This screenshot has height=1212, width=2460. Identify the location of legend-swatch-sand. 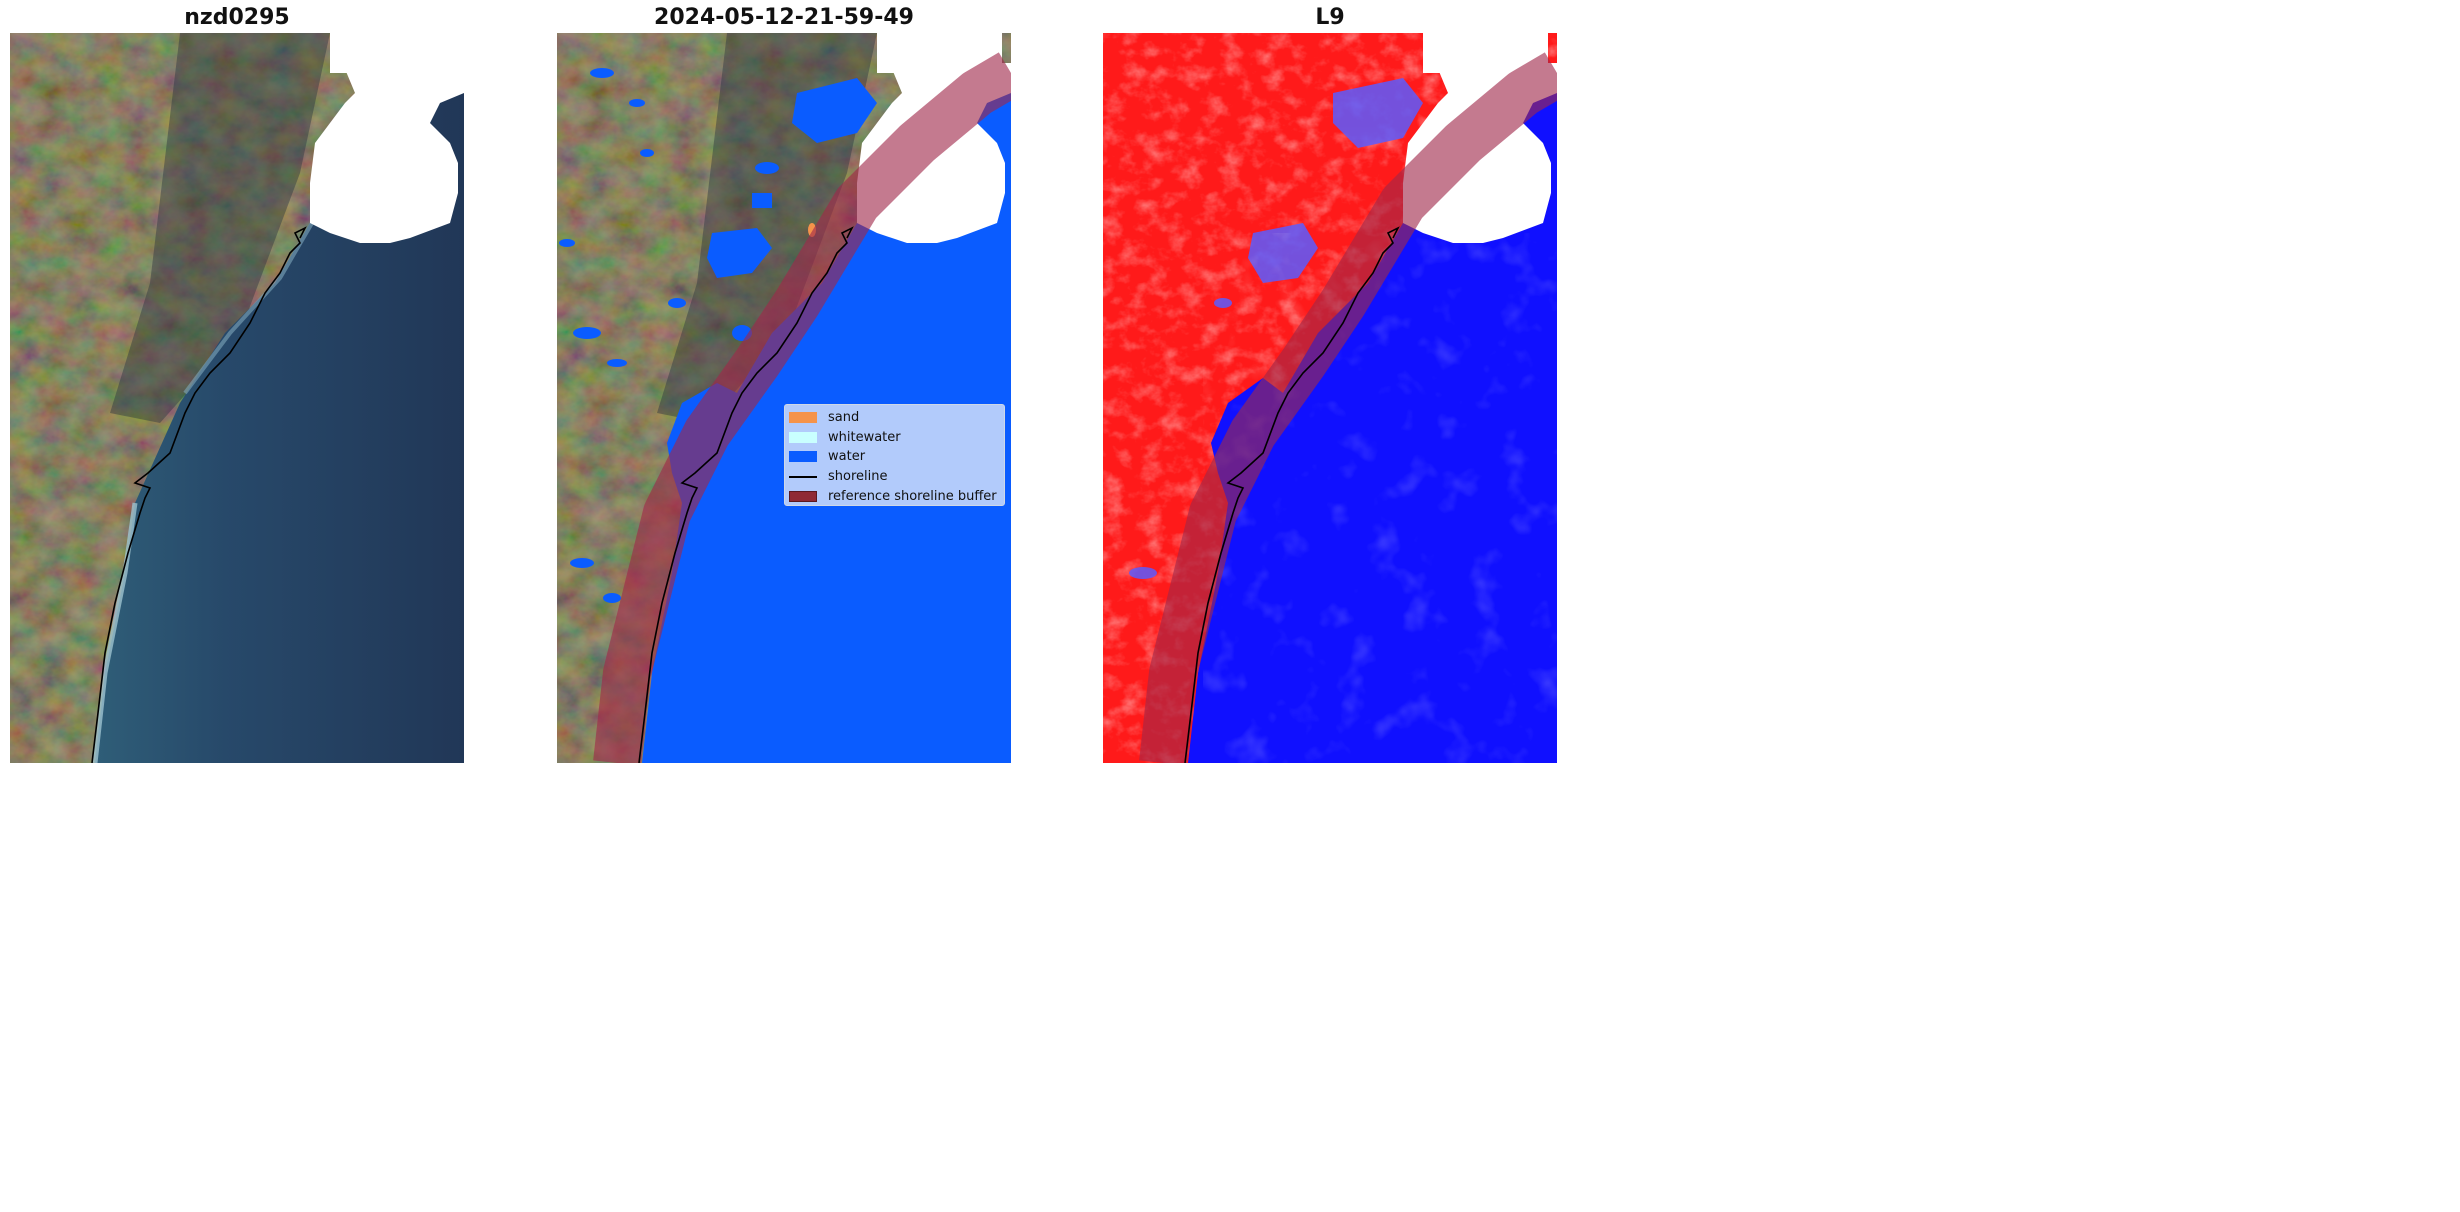
(803, 418).